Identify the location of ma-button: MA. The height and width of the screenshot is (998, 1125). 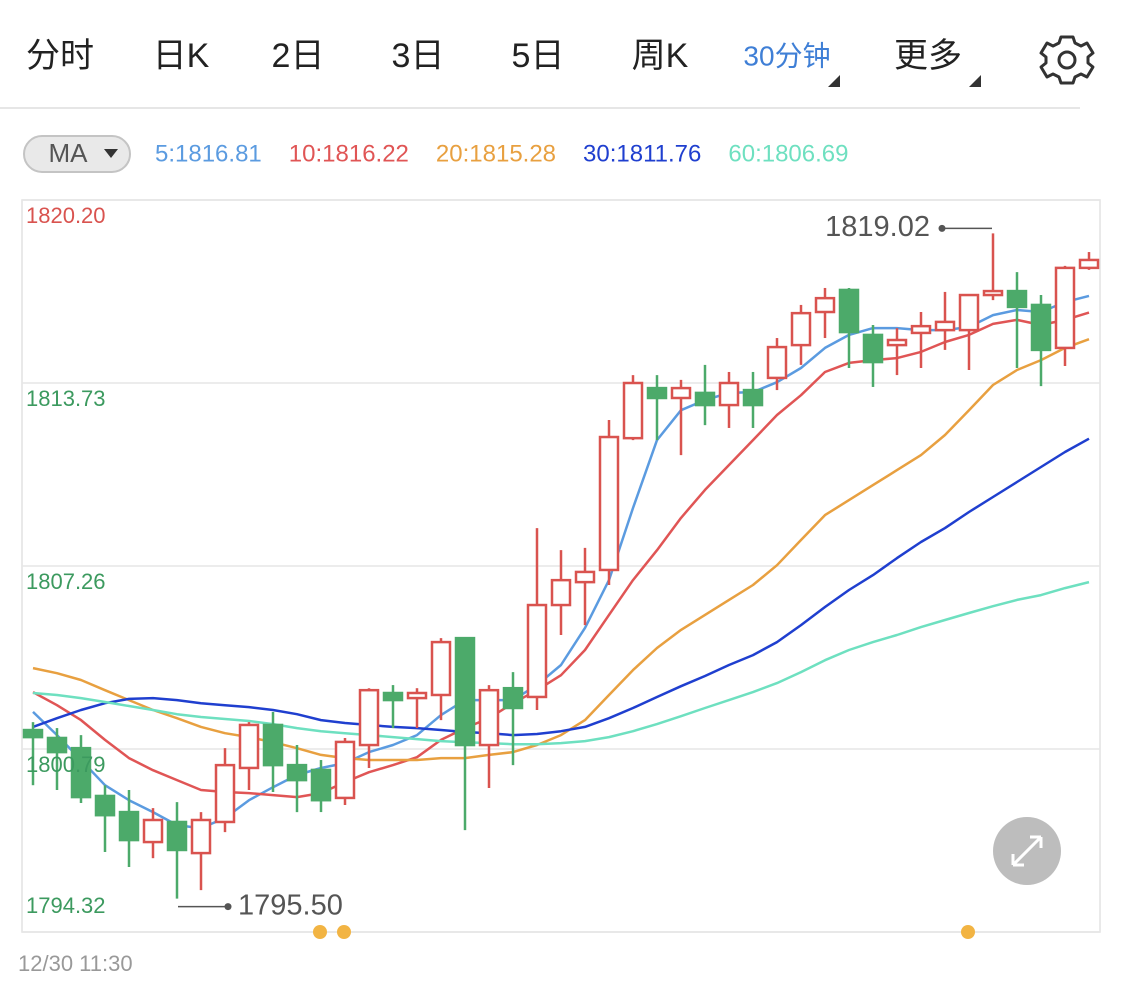
(77, 154).